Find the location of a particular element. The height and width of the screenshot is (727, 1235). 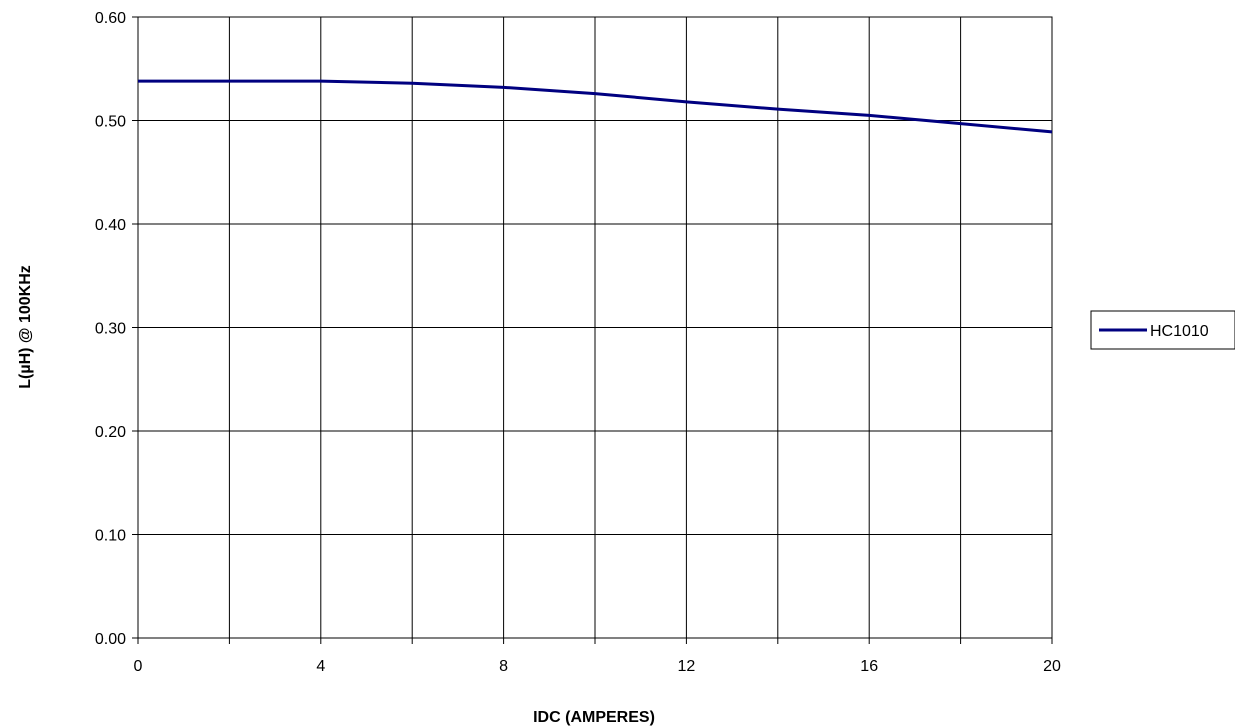

y-tick-label: 0.60 is located at coordinates (110, 18).